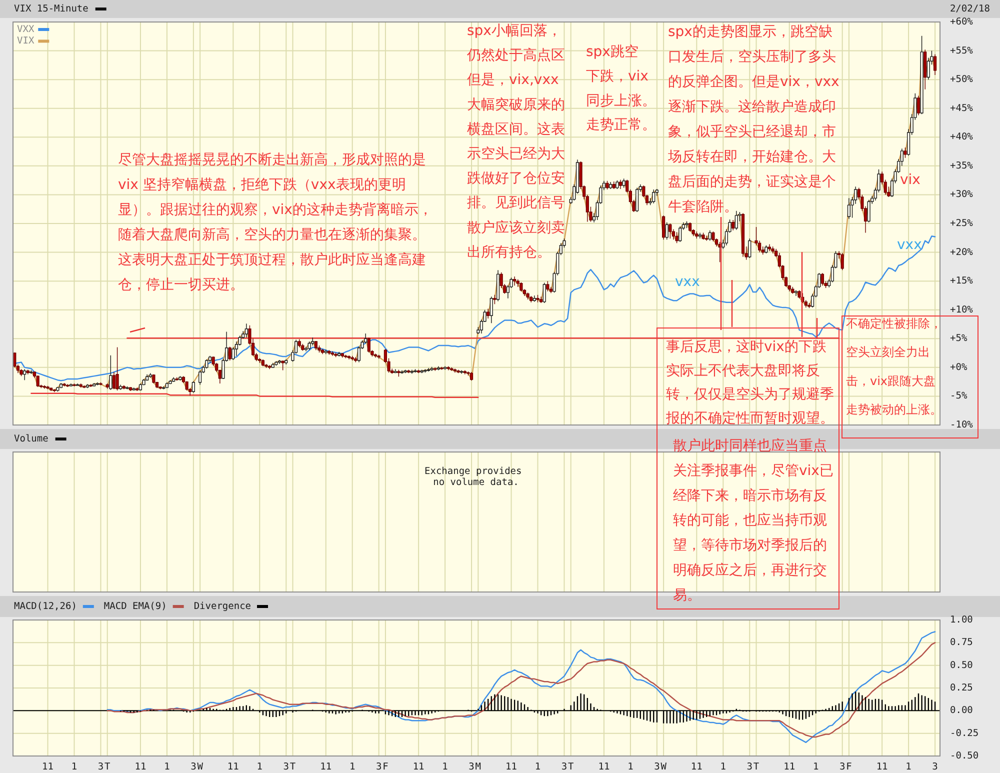 Image resolution: width=1000 pixels, height=773 pixels. Describe the element at coordinates (962, 22) in the screenshot. I see `y-tick-label: +60%` at that location.